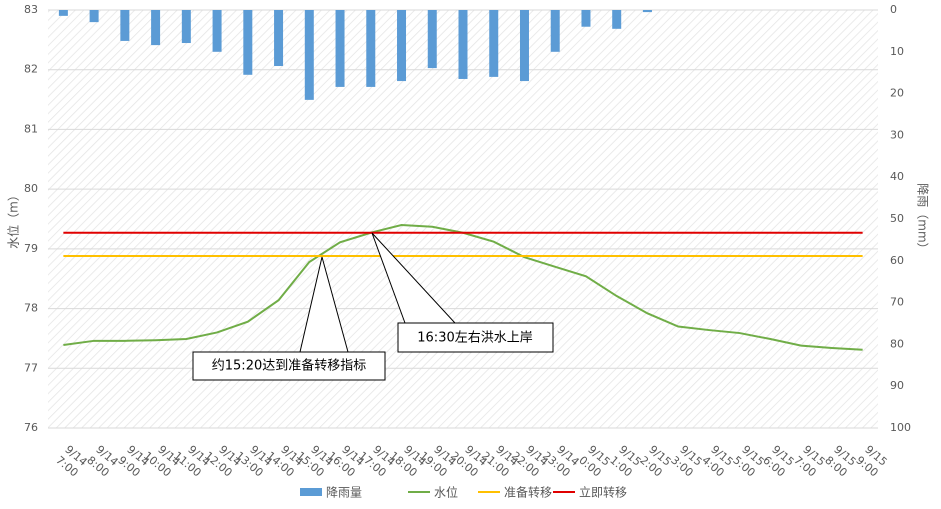 The image size is (941, 509). What do you see at coordinates (897, 302) in the screenshot?
I see `y2-tick-label: 70` at bounding box center [897, 302].